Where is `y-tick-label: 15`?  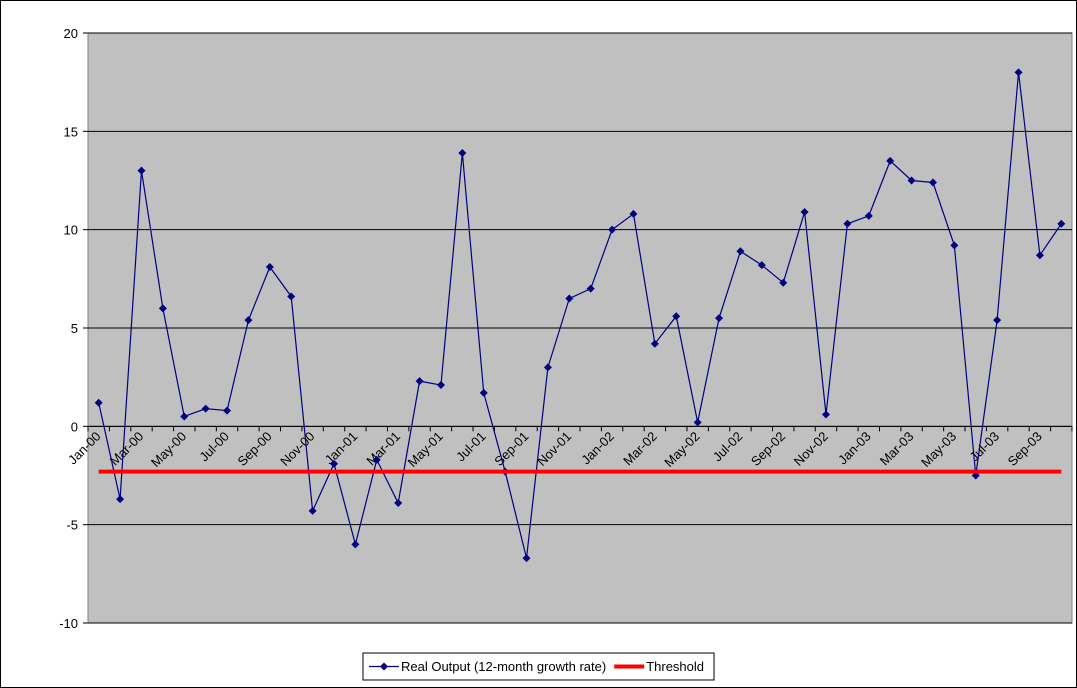
y-tick-label: 15 is located at coordinates (71, 131).